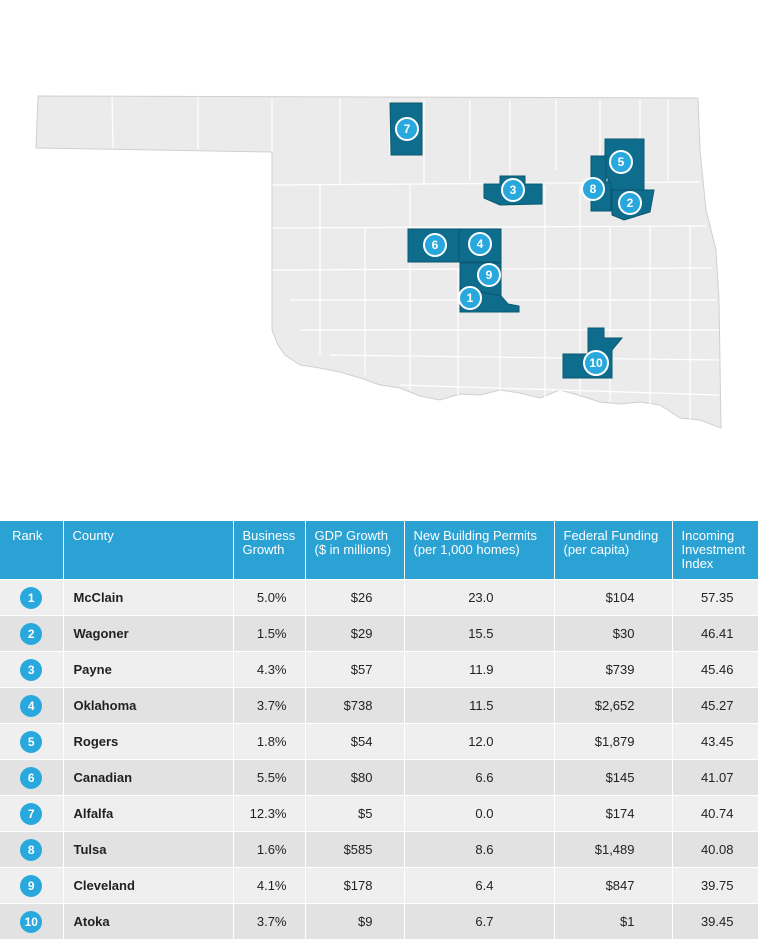  I want to click on rank-badge: 5, so click(31, 741).